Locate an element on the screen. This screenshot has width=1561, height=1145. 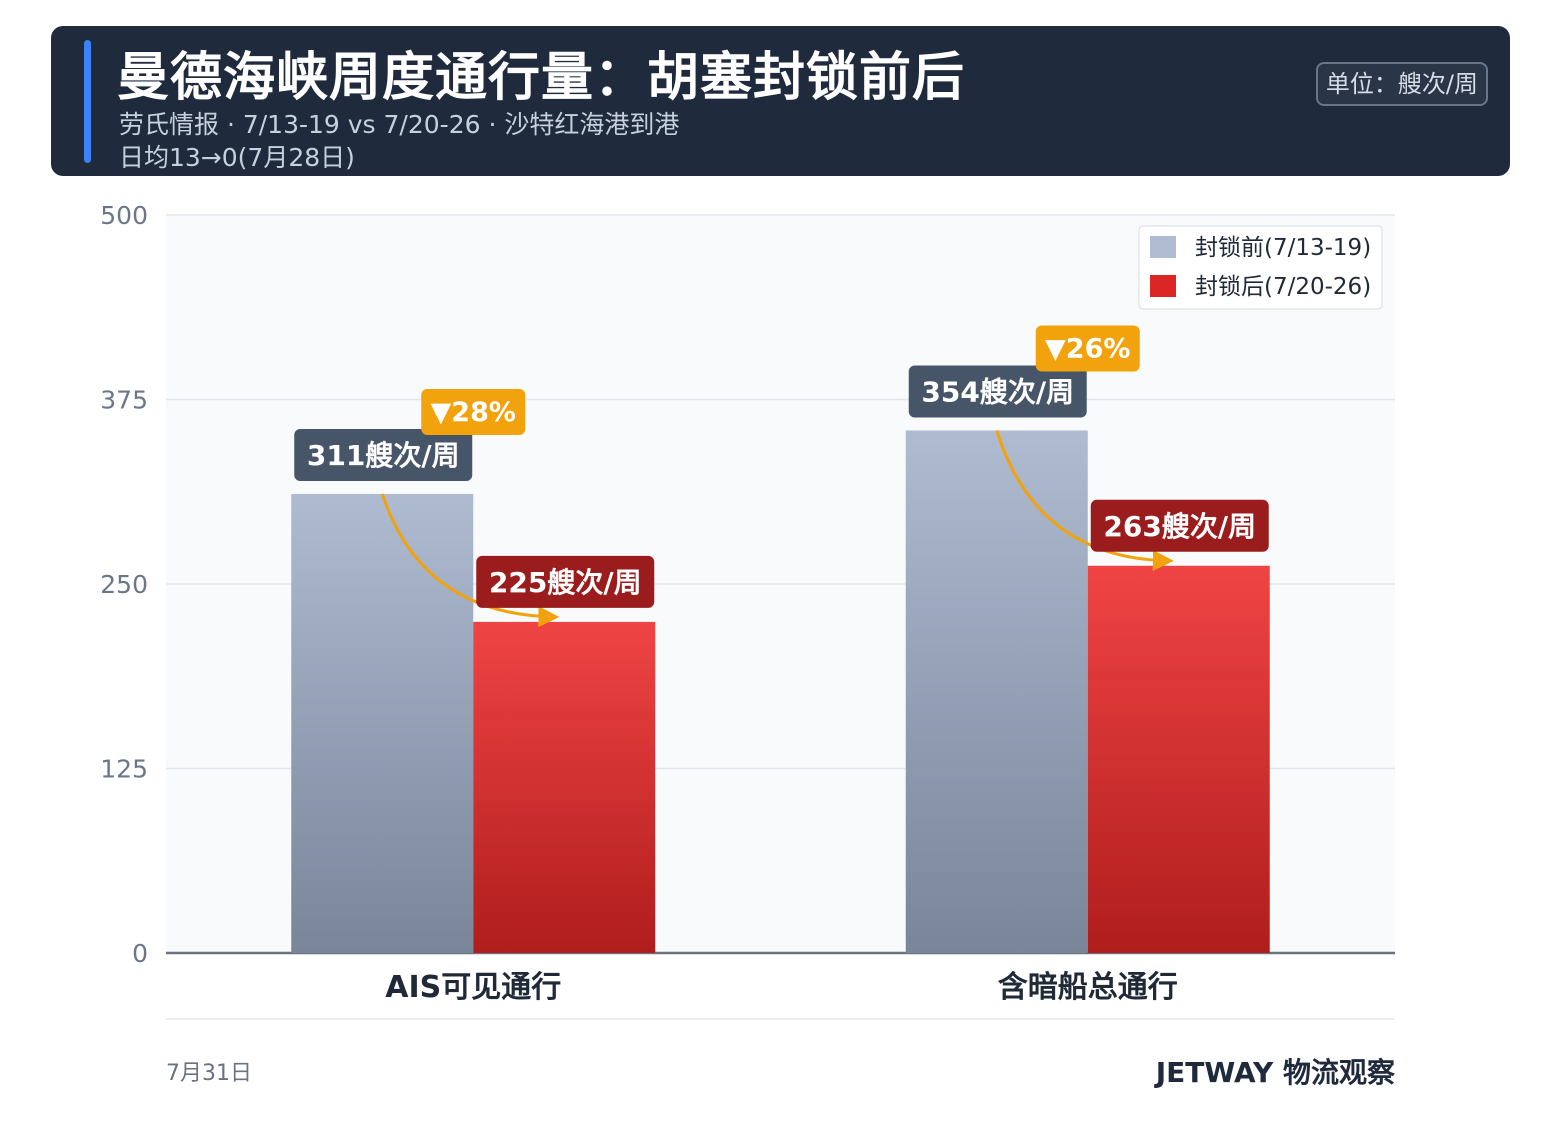
y-tick-label: 250 is located at coordinates (124, 584).